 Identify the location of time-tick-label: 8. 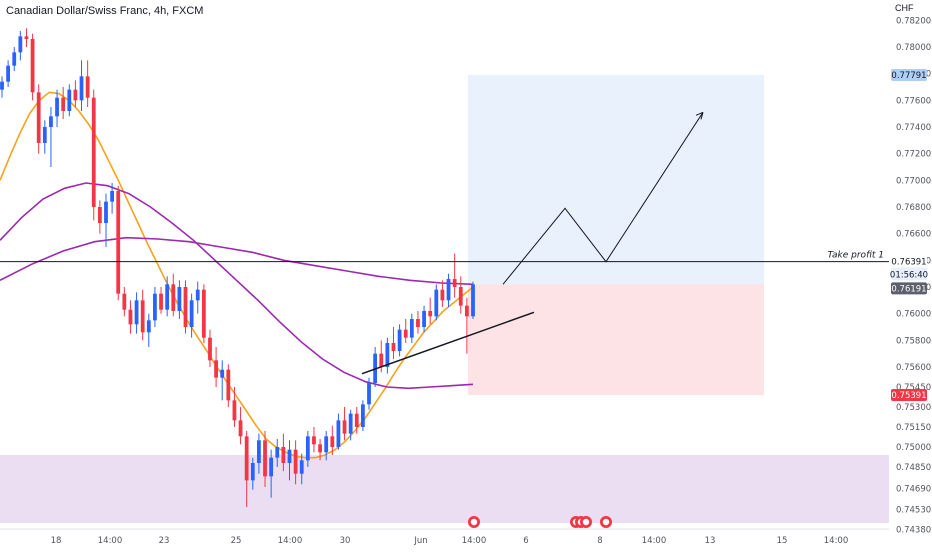
(599, 541).